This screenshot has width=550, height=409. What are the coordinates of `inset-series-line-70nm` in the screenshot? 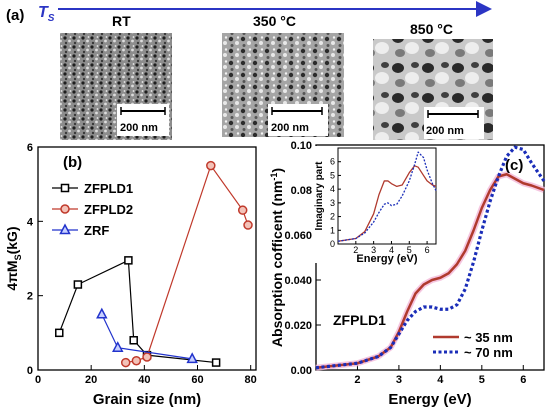 It's located at (387, 196).